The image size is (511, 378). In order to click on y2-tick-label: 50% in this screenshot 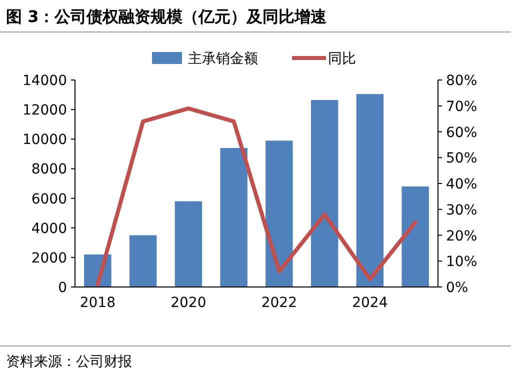, I will do `click(462, 158)`.